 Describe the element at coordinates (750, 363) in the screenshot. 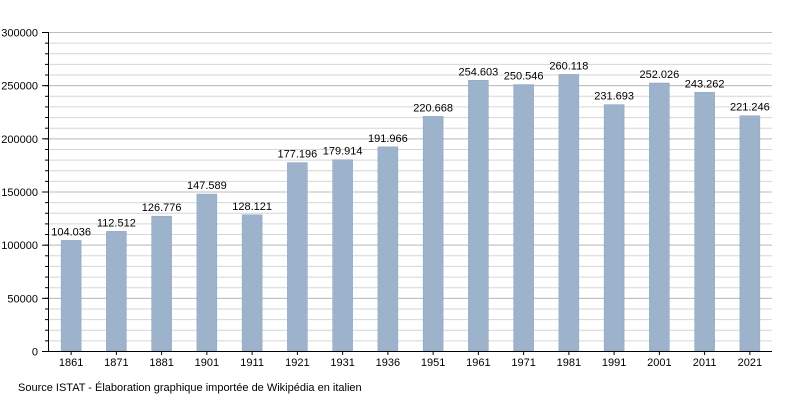

I see `x-tick-label: 2021` at that location.